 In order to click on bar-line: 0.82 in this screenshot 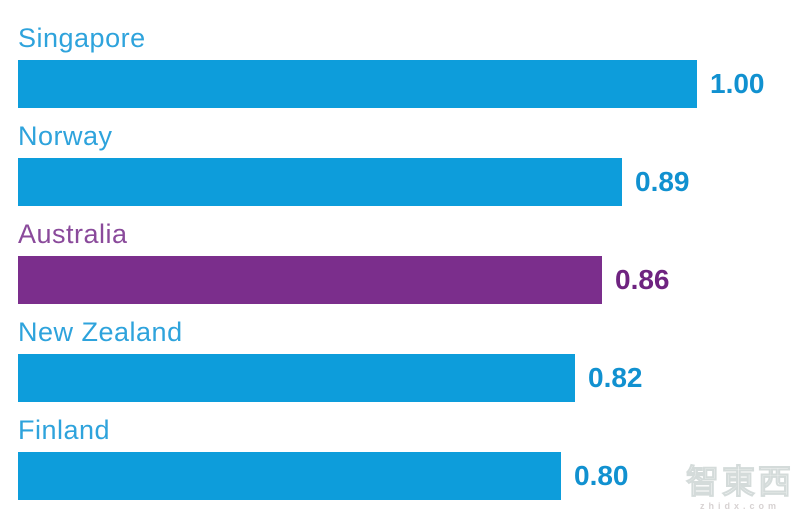, I will do `click(409, 378)`.